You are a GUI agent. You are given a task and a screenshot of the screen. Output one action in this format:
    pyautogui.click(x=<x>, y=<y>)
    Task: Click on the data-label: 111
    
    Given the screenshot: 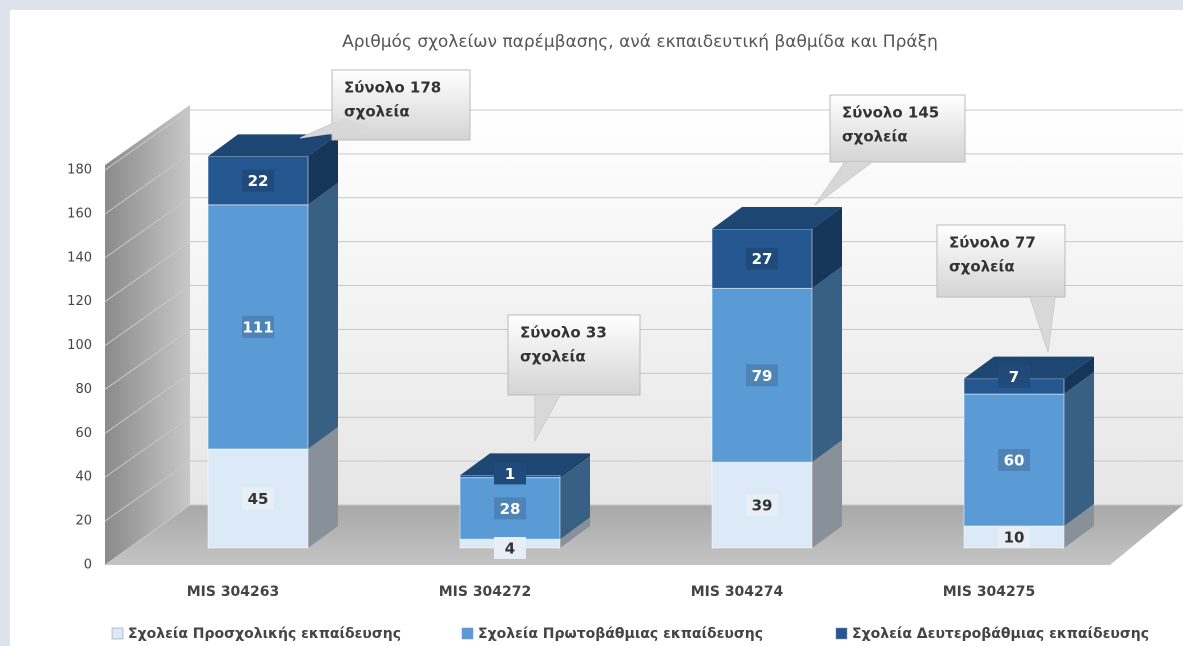 What is the action you would take?
    pyautogui.click(x=257, y=327)
    